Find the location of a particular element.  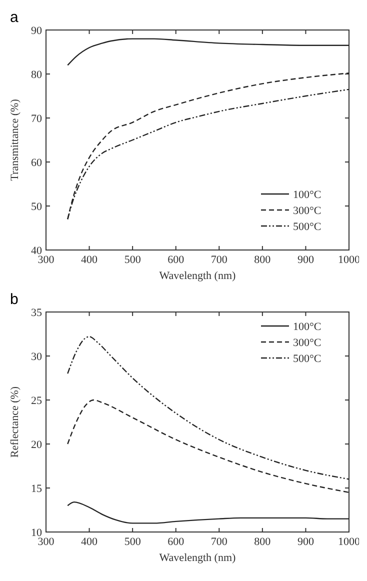

y-tick-label: 20 is located at coordinates (36, 445).